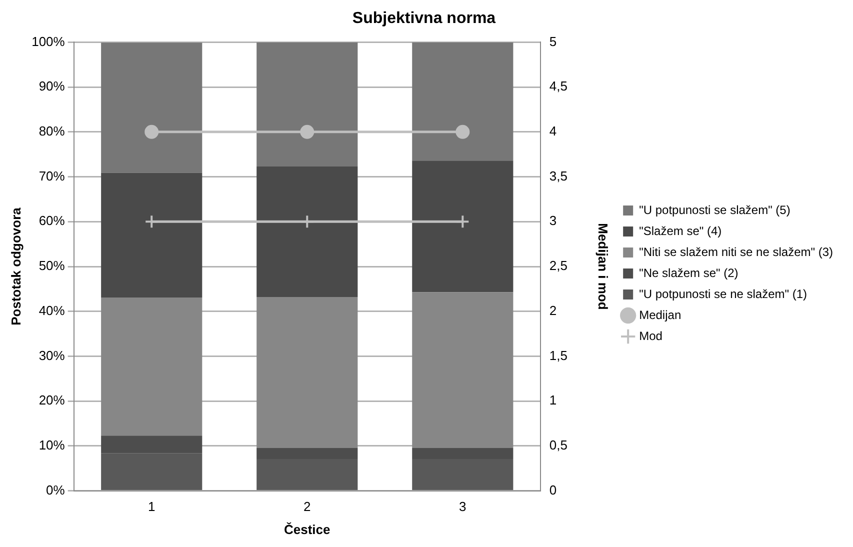 This screenshot has height=547, width=853. Describe the element at coordinates (49, 41) in the screenshot. I see `y-tick-label: 100%` at that location.